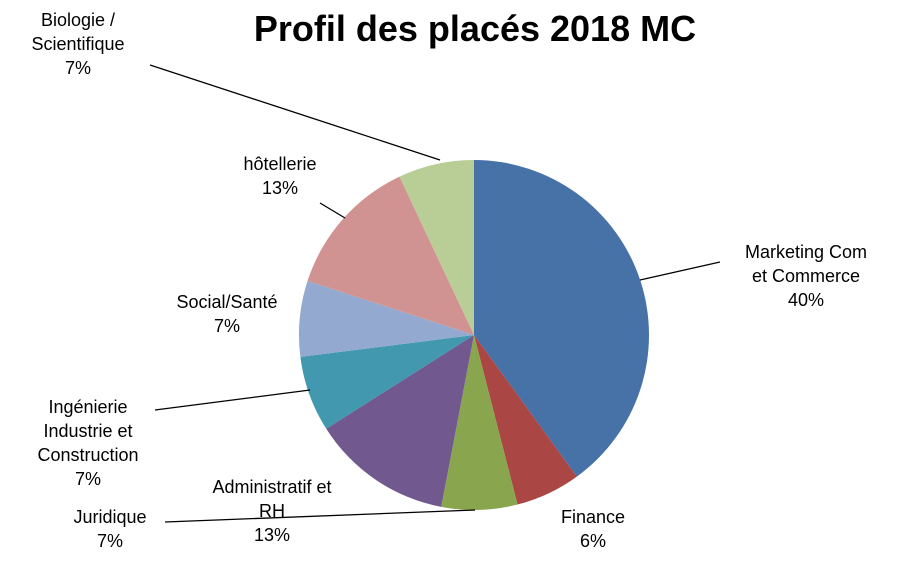 This screenshot has width=908, height=563. I want to click on category-label: Marketing Com et Commerce, so click(806, 264).